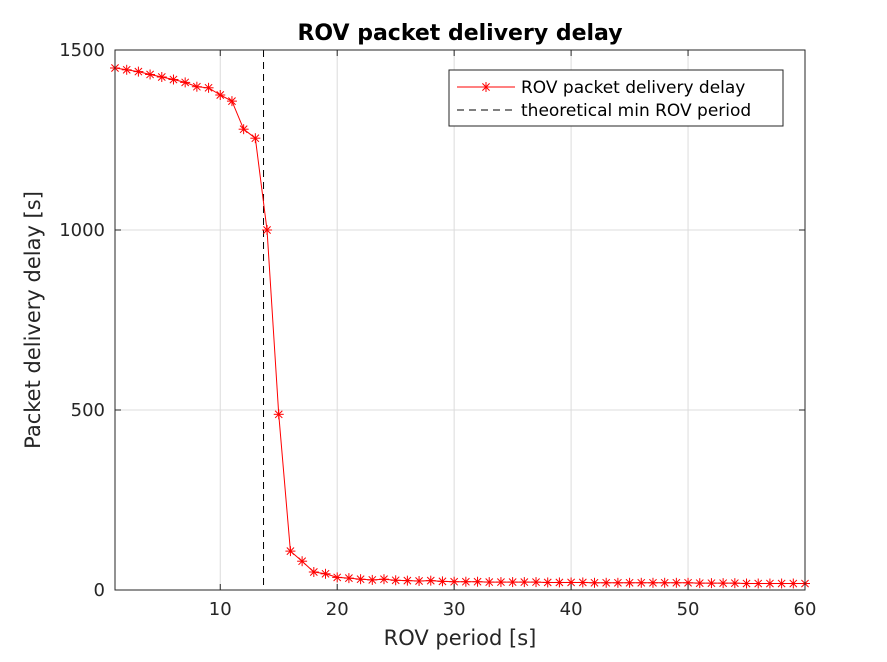 The height and width of the screenshot is (662, 887). What do you see at coordinates (220, 609) in the screenshot?
I see `x-tick-label: 10` at bounding box center [220, 609].